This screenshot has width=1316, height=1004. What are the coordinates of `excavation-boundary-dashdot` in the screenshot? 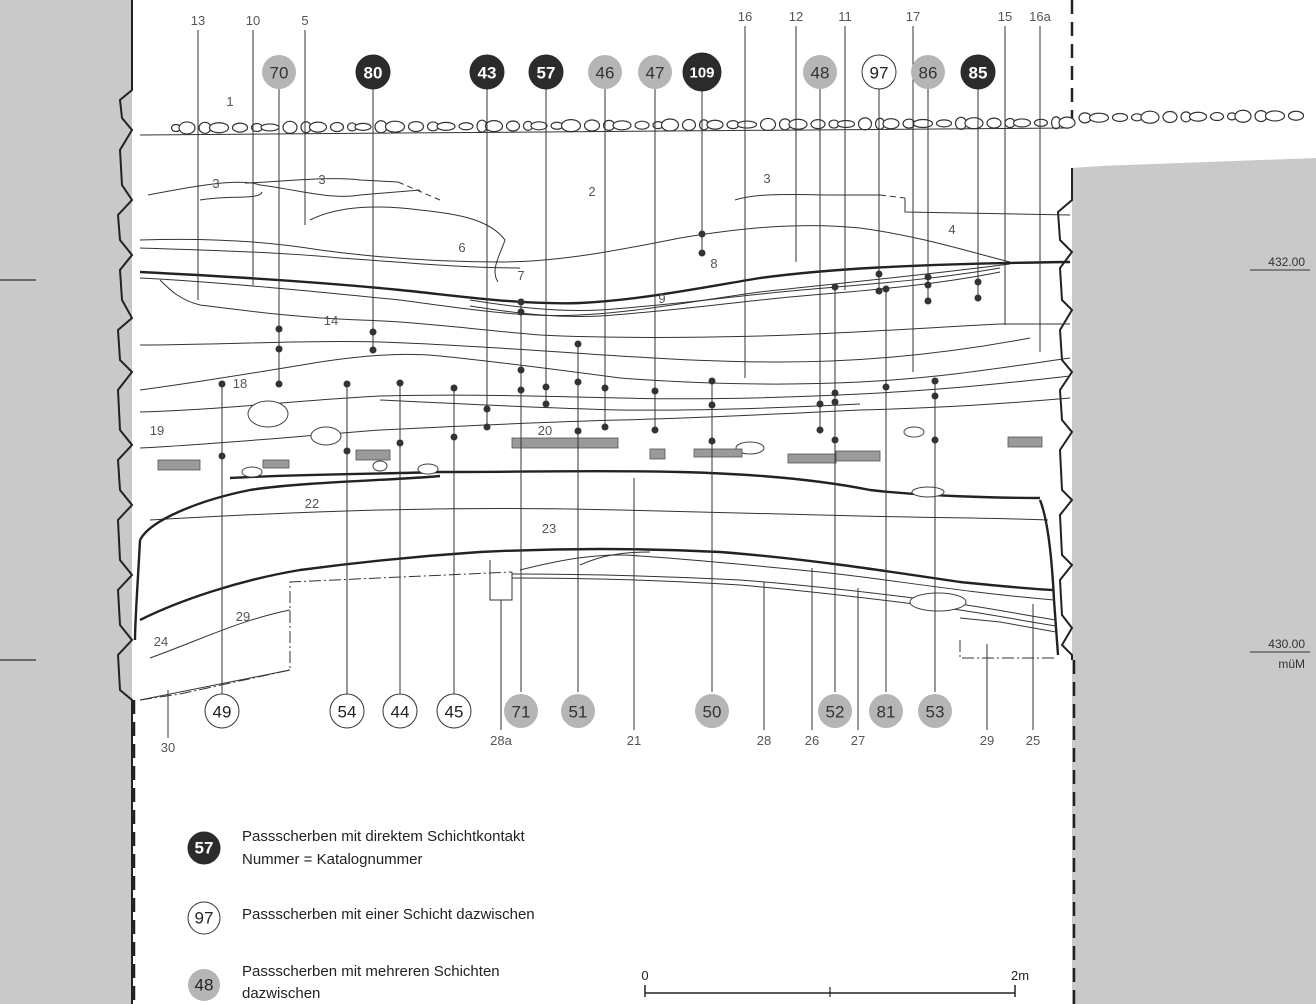 It's located at (326, 636).